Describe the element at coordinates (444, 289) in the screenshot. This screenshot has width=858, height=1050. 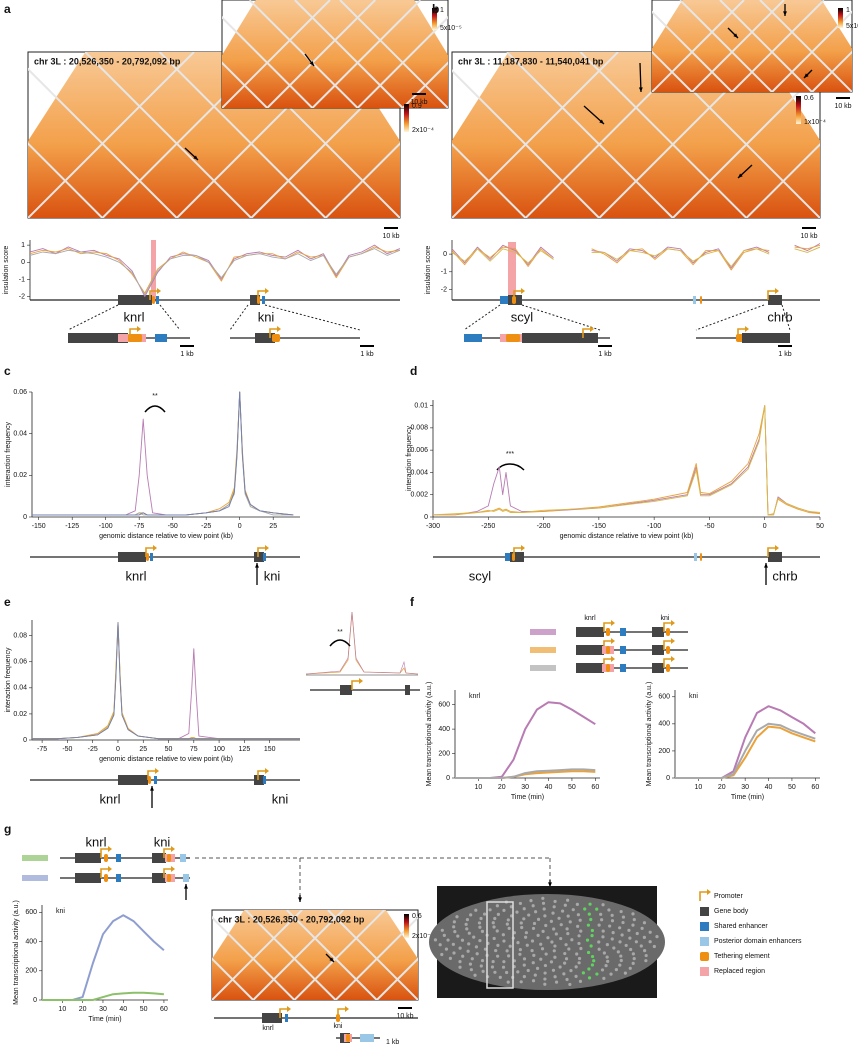
I see `y-tick-label: -2` at that location.